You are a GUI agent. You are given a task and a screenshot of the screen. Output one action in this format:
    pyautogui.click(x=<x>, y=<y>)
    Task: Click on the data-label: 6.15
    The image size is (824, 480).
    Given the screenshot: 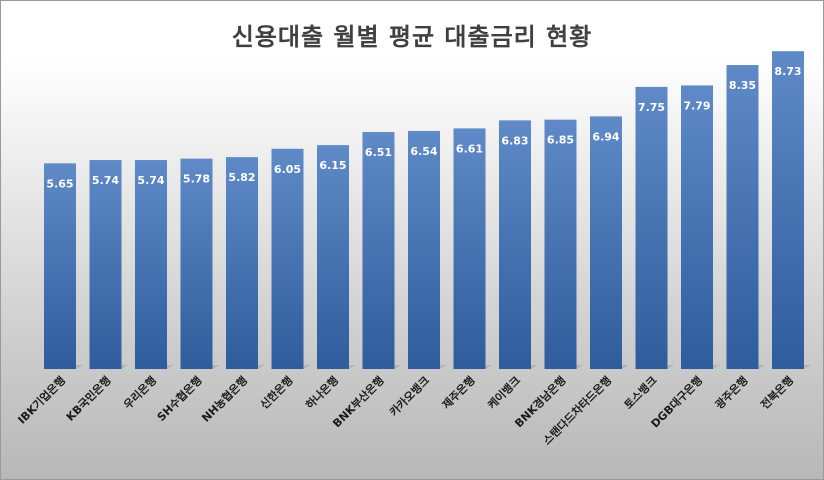 What is the action you would take?
    pyautogui.click(x=332, y=165)
    